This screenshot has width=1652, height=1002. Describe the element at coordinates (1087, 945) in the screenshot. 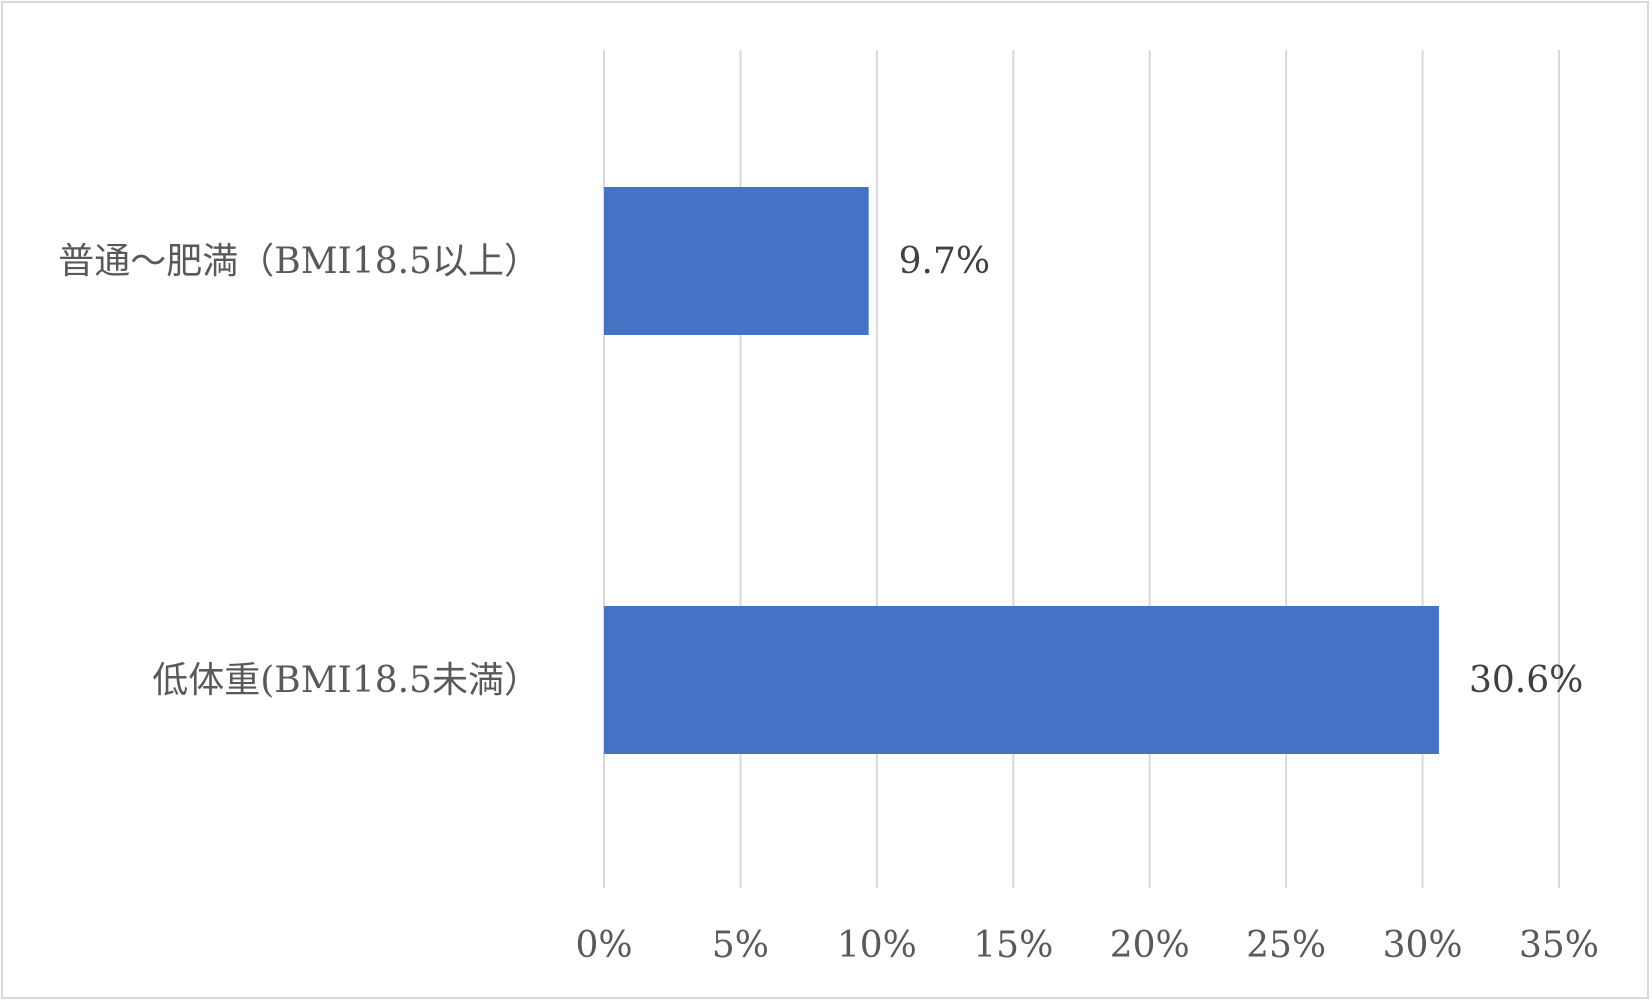

I see `x-axis-tick-labels: 0% 5% 10% 15% 20% 25% 30% 35%` at that location.